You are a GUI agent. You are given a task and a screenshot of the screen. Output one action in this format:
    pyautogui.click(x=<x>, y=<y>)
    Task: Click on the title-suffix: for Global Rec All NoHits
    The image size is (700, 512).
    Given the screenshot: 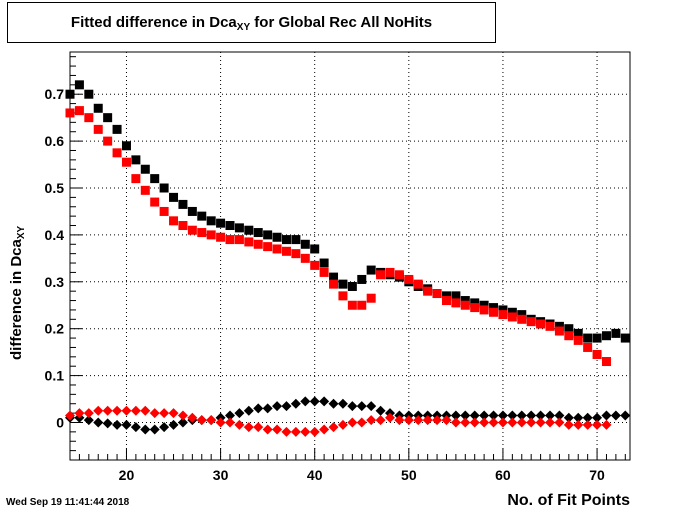 What is the action you would take?
    pyautogui.click(x=341, y=22)
    